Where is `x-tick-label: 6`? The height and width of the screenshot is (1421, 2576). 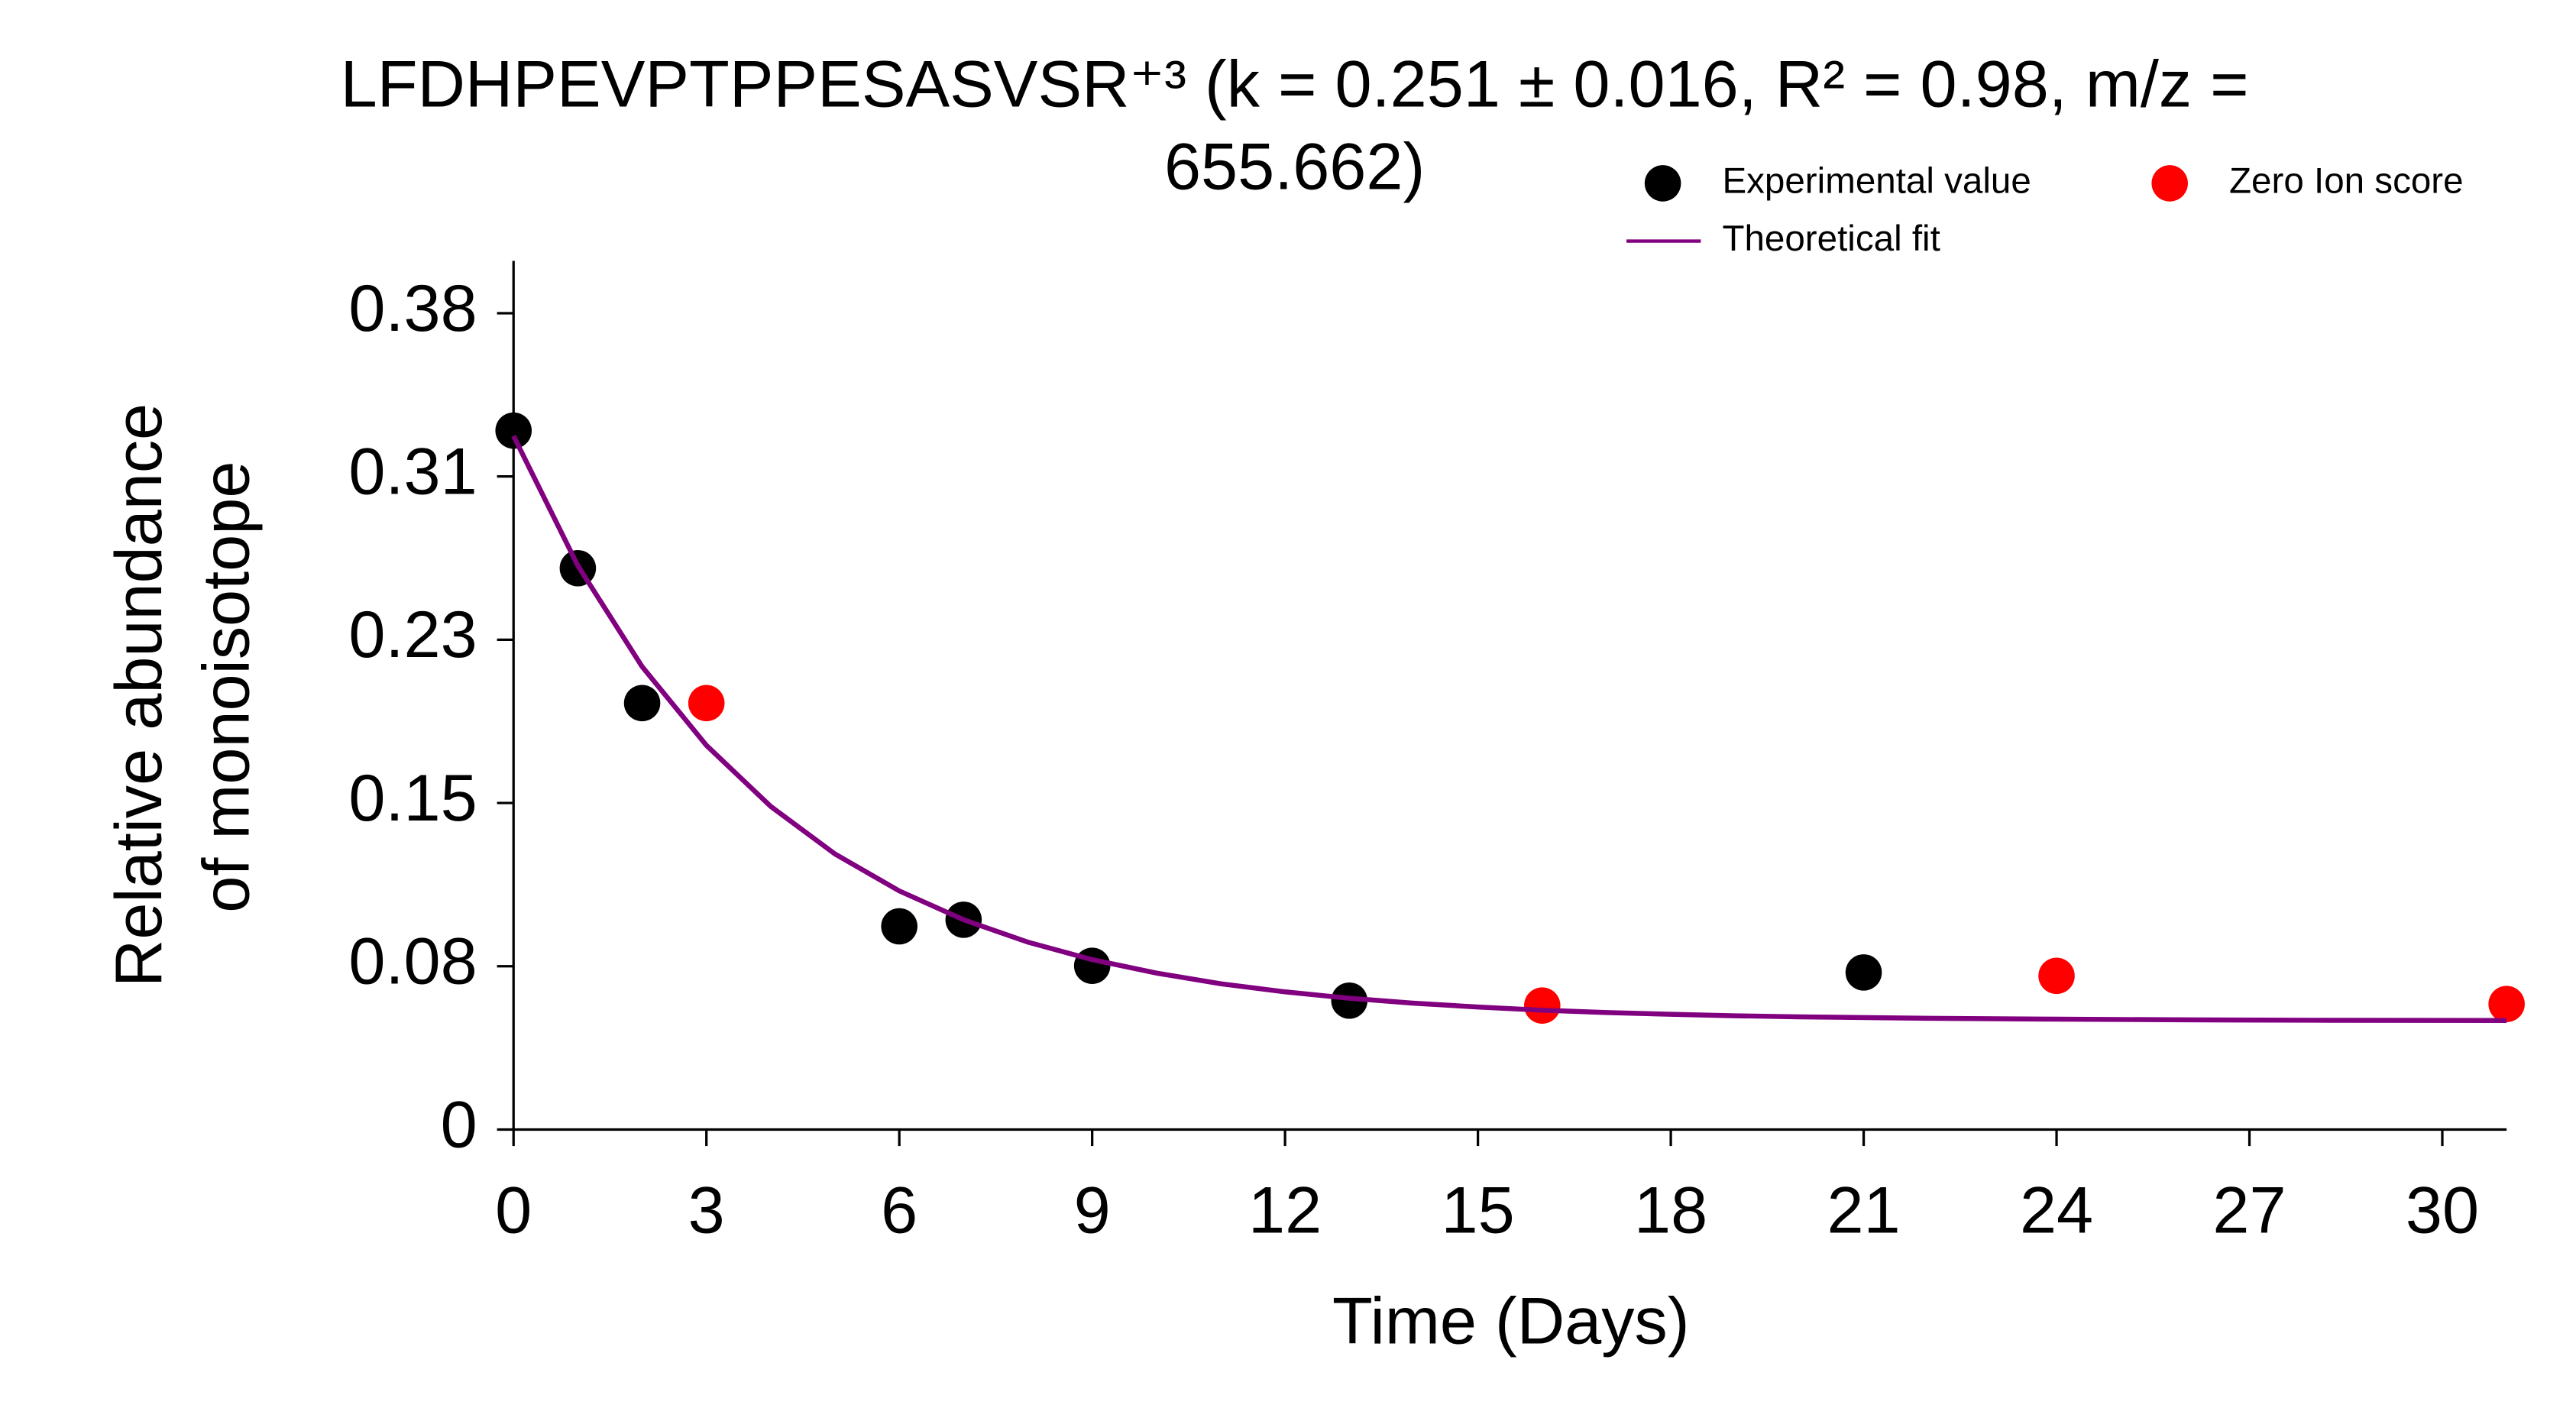 x-tick-label: 6 is located at coordinates (899, 1211).